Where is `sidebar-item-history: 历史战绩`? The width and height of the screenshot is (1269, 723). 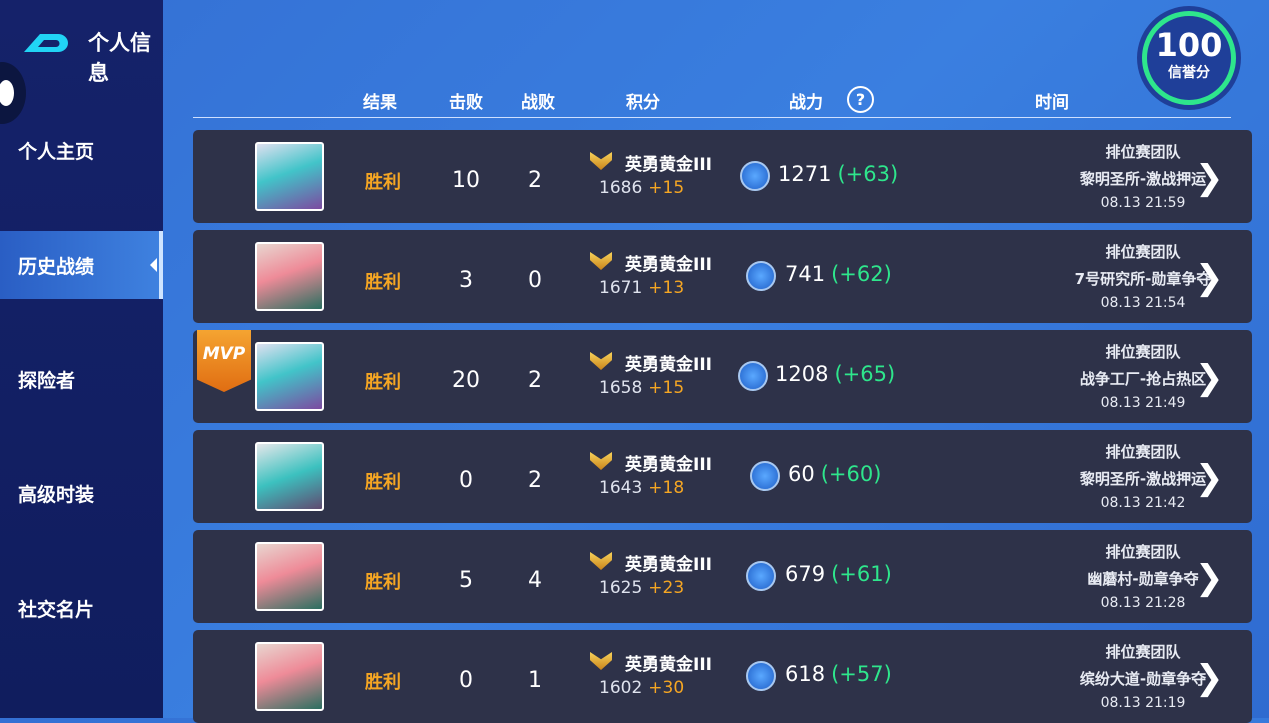
sidebar-item-history: 历史战绩 is located at coordinates (81, 265).